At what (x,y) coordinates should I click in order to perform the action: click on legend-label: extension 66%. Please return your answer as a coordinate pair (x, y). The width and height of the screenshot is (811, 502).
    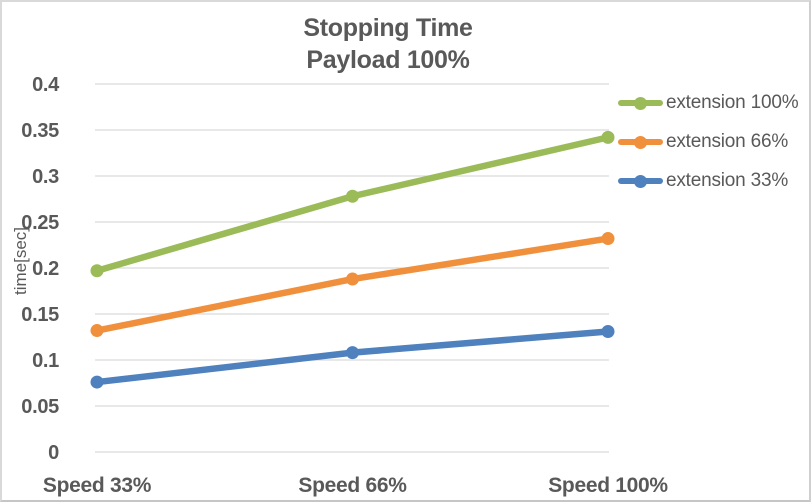
    Looking at the image, I should click on (727, 141).